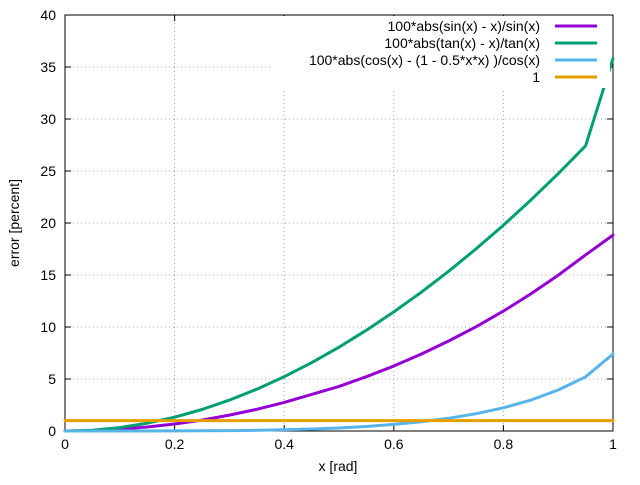 The height and width of the screenshot is (485, 640). Describe the element at coordinates (14, 223) in the screenshot. I see `y-axis-label: error [percent]` at that location.